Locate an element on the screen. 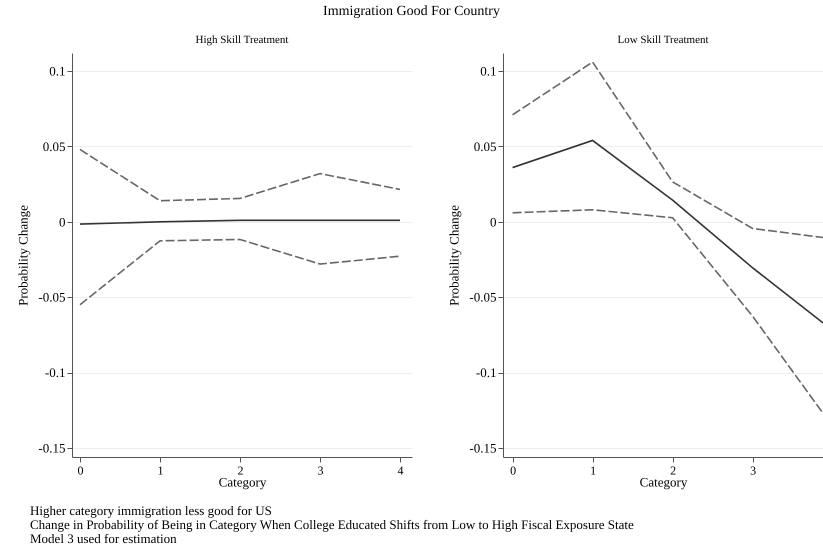  text: Change in Probability of Being in Category When College Educated Shifts from Low to High Fiscal Exposure State is located at coordinates (332, 524).